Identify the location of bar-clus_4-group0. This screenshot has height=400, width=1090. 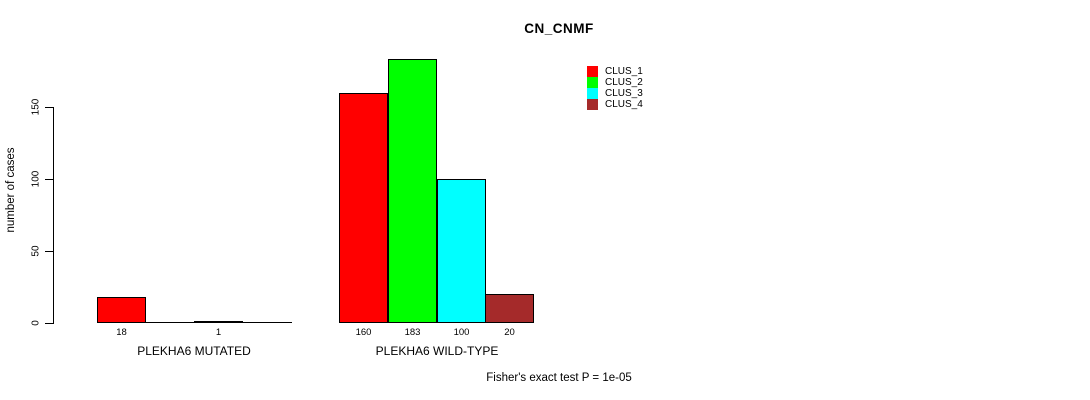
(267, 322).